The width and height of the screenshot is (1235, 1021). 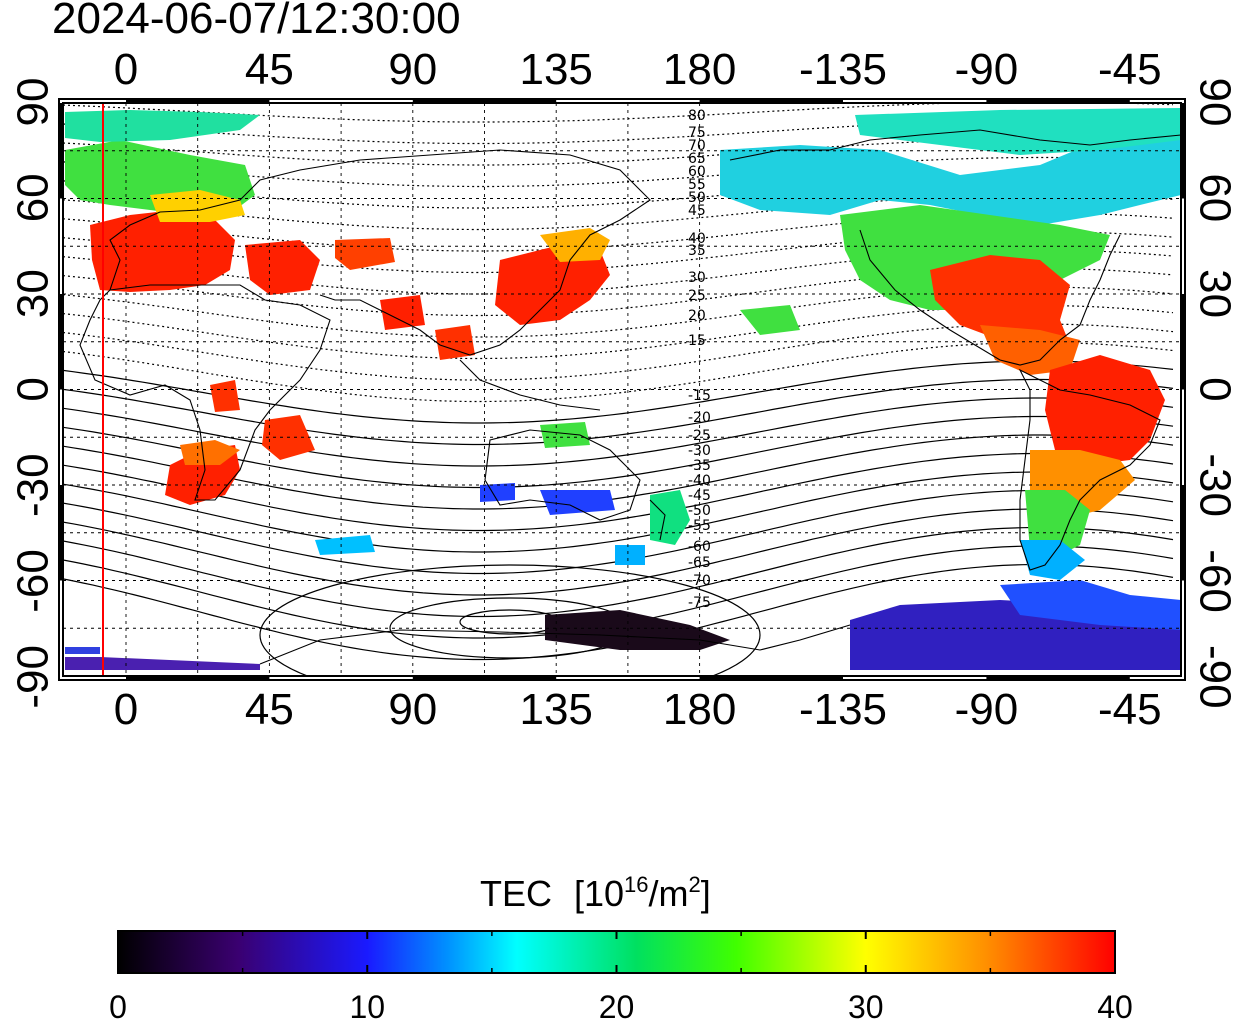 I want to click on tec-patch-east-asia, so click(x=552, y=285).